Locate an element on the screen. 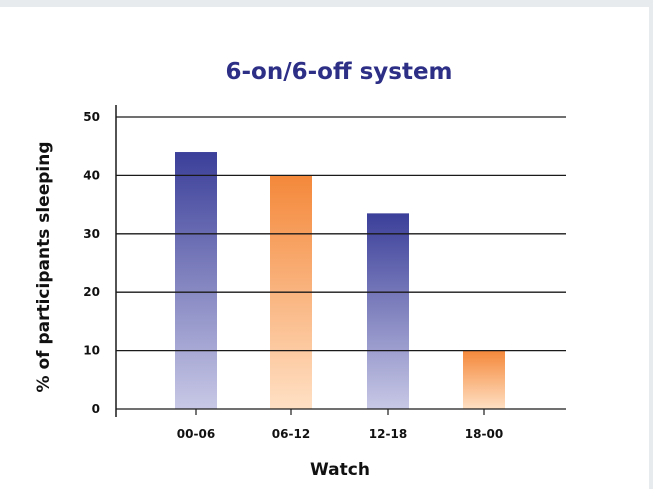  x-axis-label: Watch is located at coordinates (340, 470).